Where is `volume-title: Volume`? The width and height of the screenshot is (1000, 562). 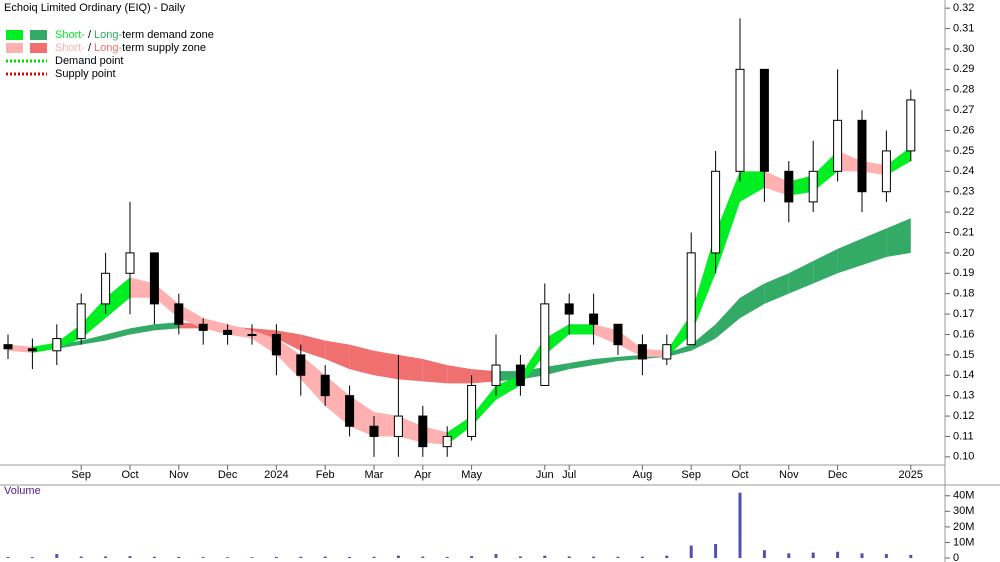
volume-title: Volume is located at coordinates (22, 491).